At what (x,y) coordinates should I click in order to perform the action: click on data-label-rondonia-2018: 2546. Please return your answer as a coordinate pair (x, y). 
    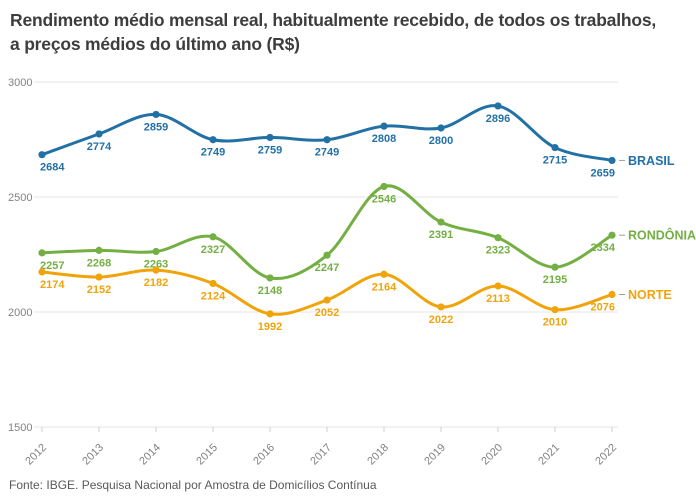
    Looking at the image, I should click on (384, 199).